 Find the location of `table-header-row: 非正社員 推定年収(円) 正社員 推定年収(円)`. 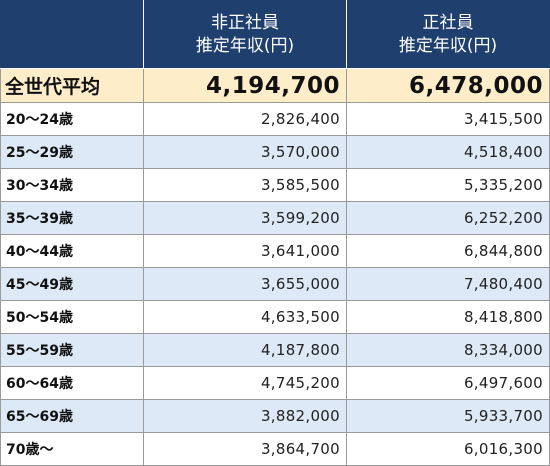

table-header-row: 非正社員 推定年収(円) 正社員 推定年収(円) is located at coordinates (275, 34).